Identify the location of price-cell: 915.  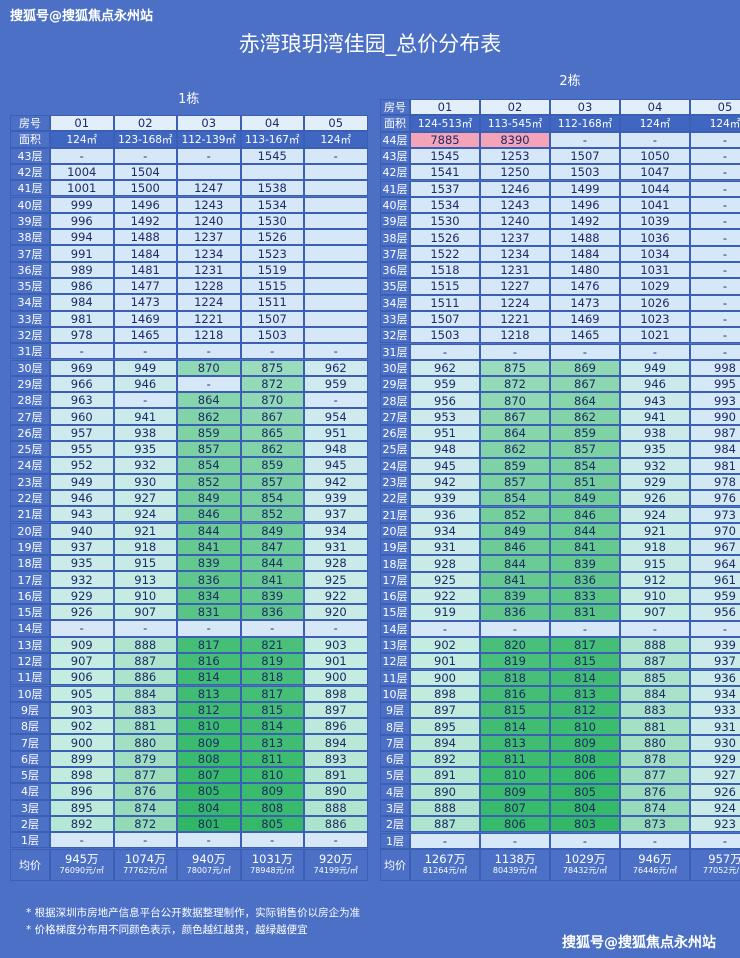
(145, 563).